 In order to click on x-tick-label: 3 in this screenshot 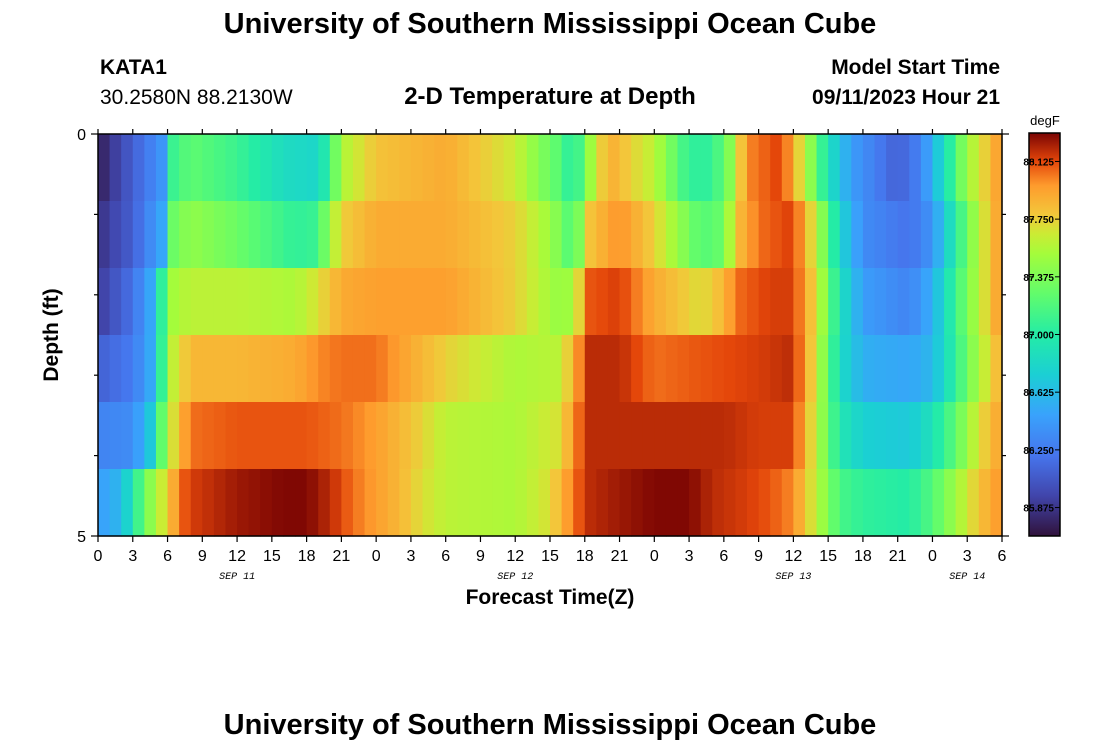, I will do `click(689, 556)`.